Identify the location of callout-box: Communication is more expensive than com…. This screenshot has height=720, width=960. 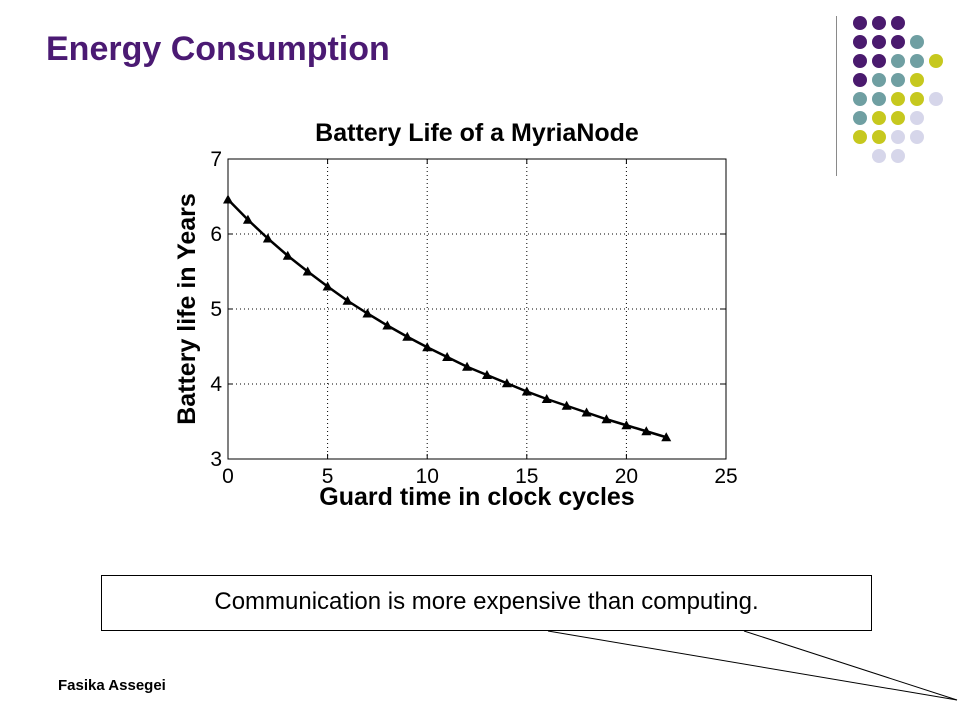
(486, 603).